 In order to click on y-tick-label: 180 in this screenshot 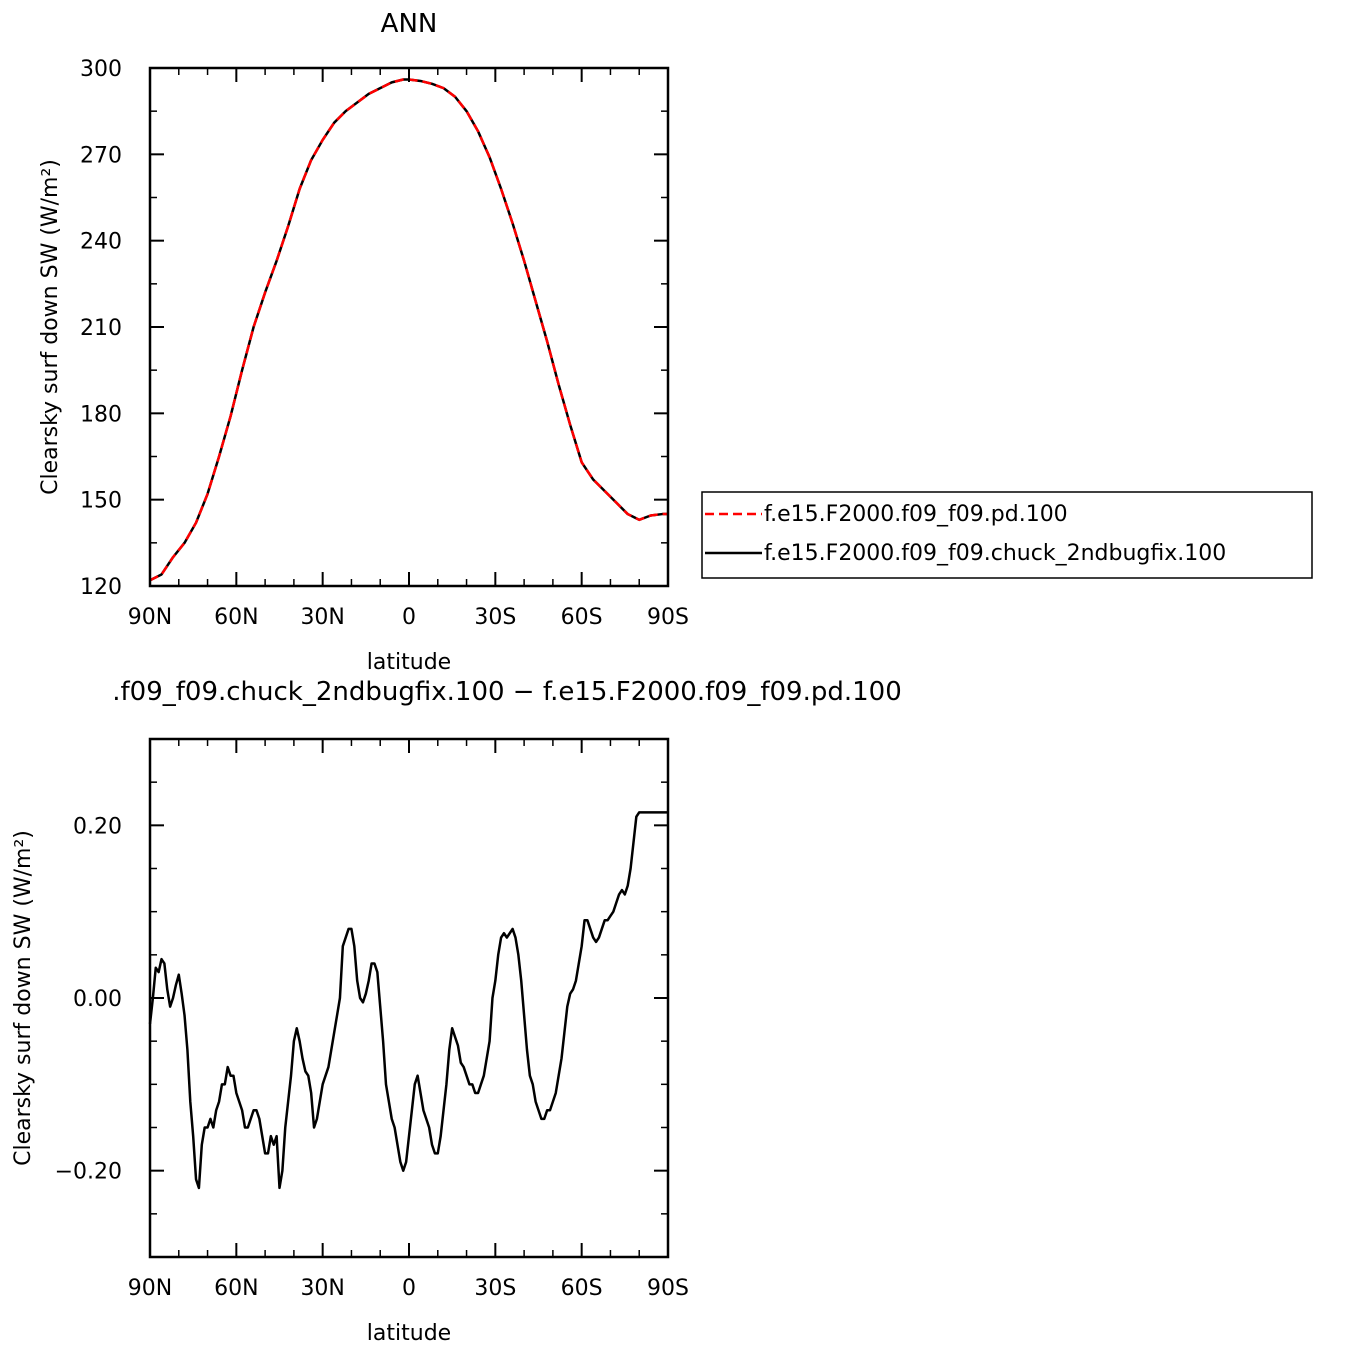, I will do `click(101, 414)`.